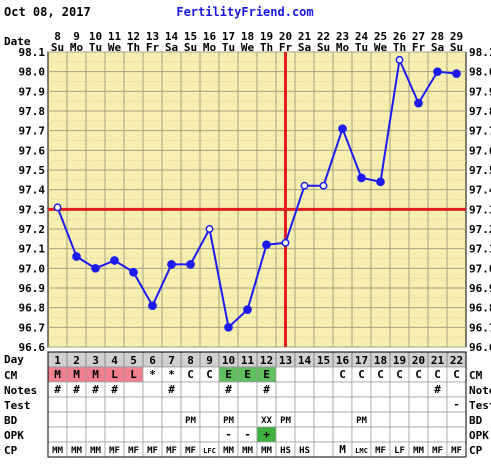  What do you see at coordinates (480, 249) in the screenshot?
I see `y-tick-label: 97.1` at bounding box center [480, 249].